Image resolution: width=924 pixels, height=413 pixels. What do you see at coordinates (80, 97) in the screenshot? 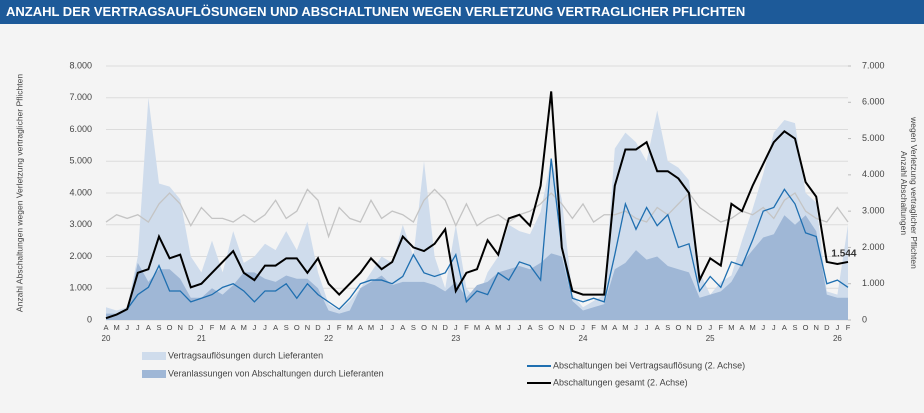
I see `y-tick-label: 7.000` at bounding box center [80, 97].